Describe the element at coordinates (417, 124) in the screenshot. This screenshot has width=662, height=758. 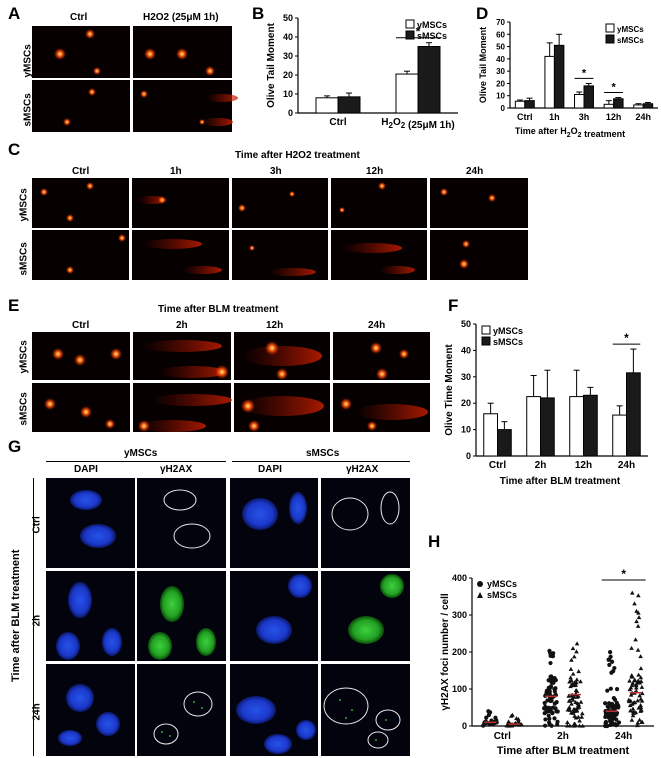
I see `x-tick-label: H2O2 (25μM 1h)` at that location.